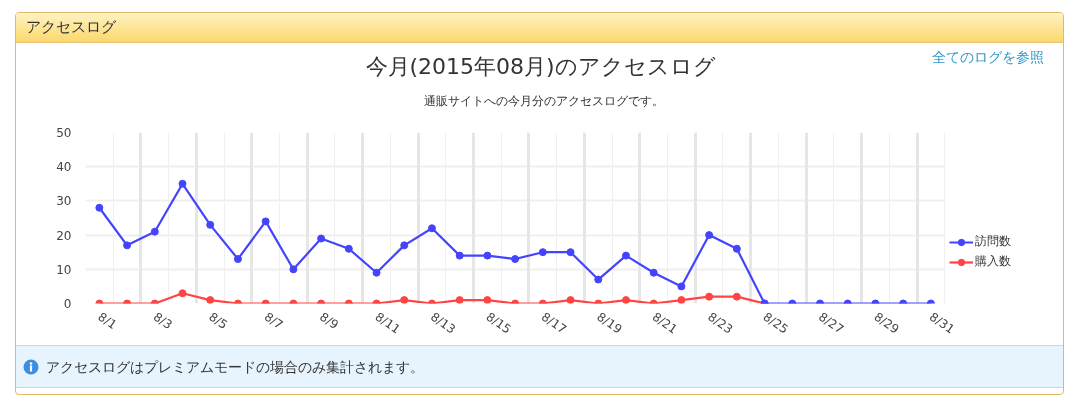 Image resolution: width=1079 pixels, height=401 pixels. I want to click on y-tick-label: 40, so click(64, 167).